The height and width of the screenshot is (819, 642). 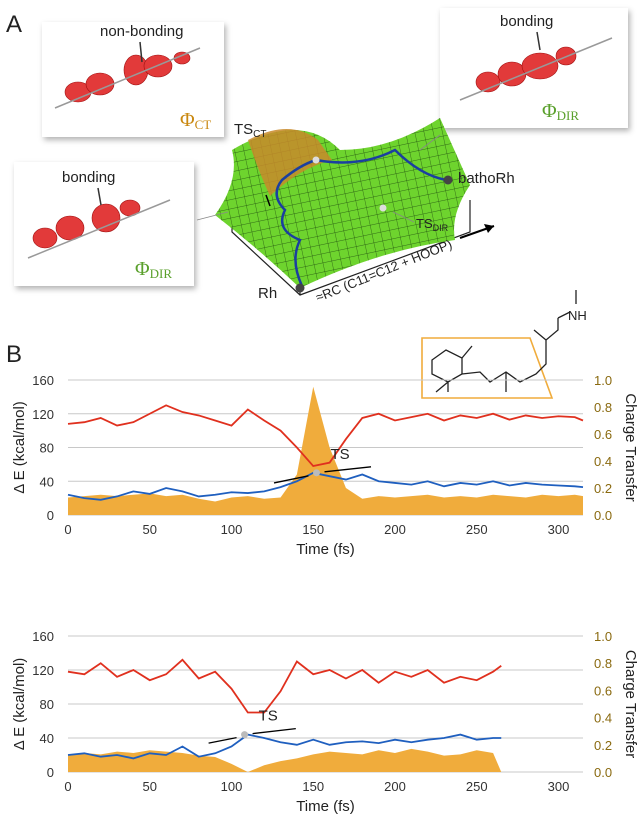 I want to click on product-label: bathoRh, so click(x=486, y=178).